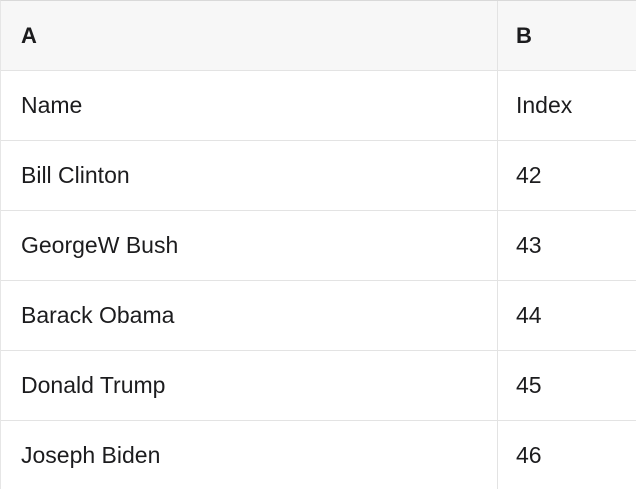  I want to click on table-row: Donald Trump 45, so click(318, 386).